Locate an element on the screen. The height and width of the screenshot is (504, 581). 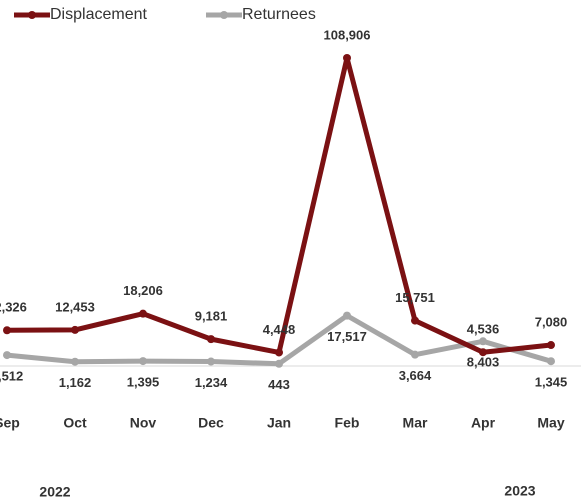
x-tick-label: Nov is located at coordinates (143, 423).